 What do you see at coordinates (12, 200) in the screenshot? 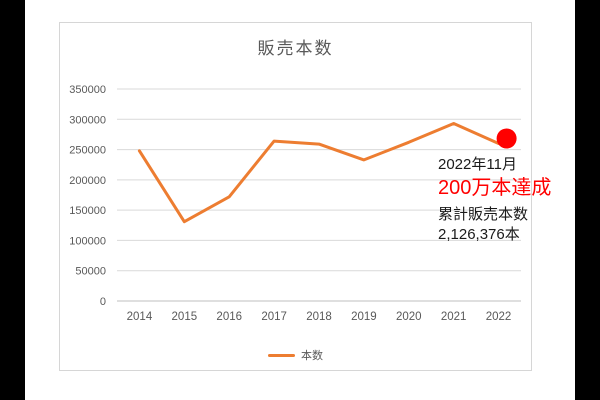
I see `left-black-bar` at bounding box center [12, 200].